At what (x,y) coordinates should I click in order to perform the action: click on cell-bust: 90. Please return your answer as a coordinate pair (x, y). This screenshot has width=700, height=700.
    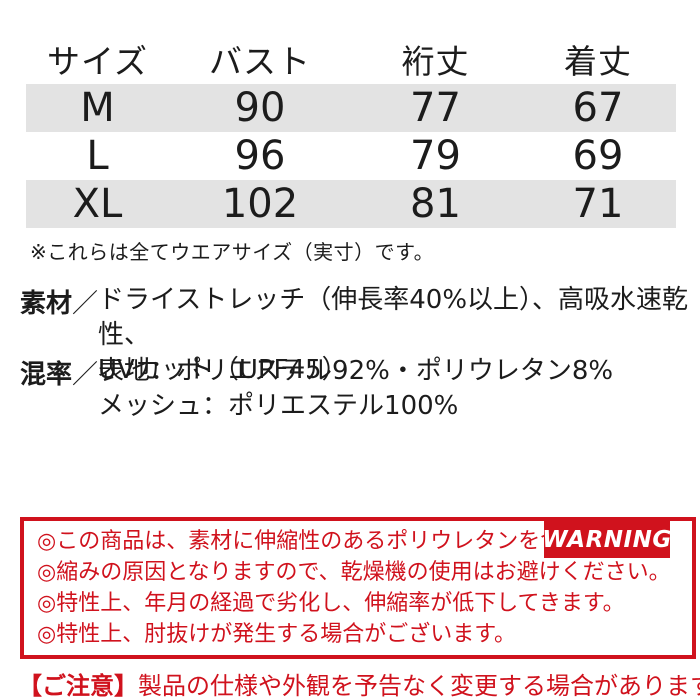
    Looking at the image, I should click on (260, 108).